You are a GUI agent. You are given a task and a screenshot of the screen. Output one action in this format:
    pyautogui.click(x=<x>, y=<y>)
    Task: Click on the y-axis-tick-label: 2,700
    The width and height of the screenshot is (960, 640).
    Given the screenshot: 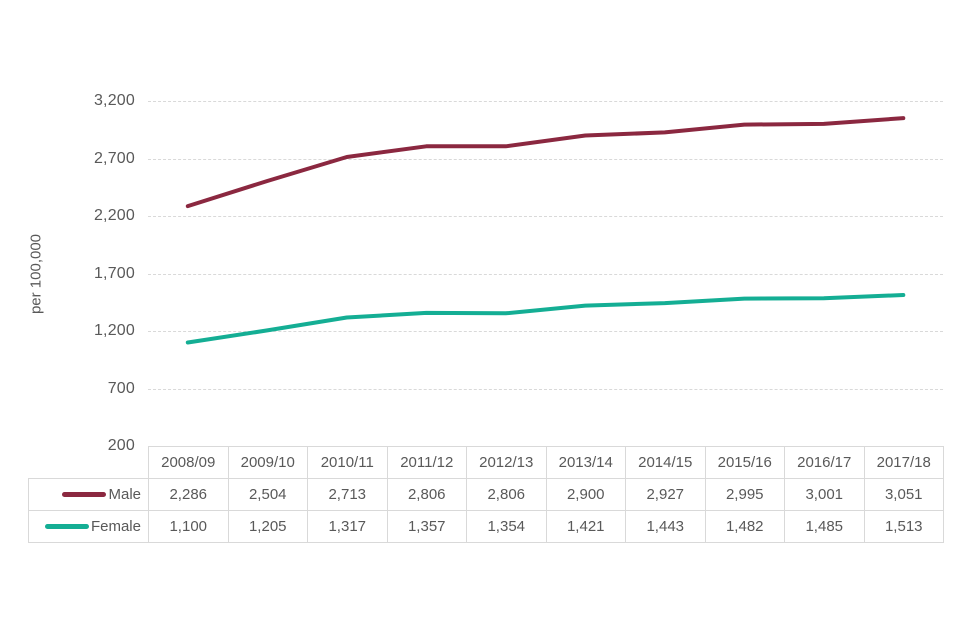 What is the action you would take?
    pyautogui.click(x=114, y=158)
    